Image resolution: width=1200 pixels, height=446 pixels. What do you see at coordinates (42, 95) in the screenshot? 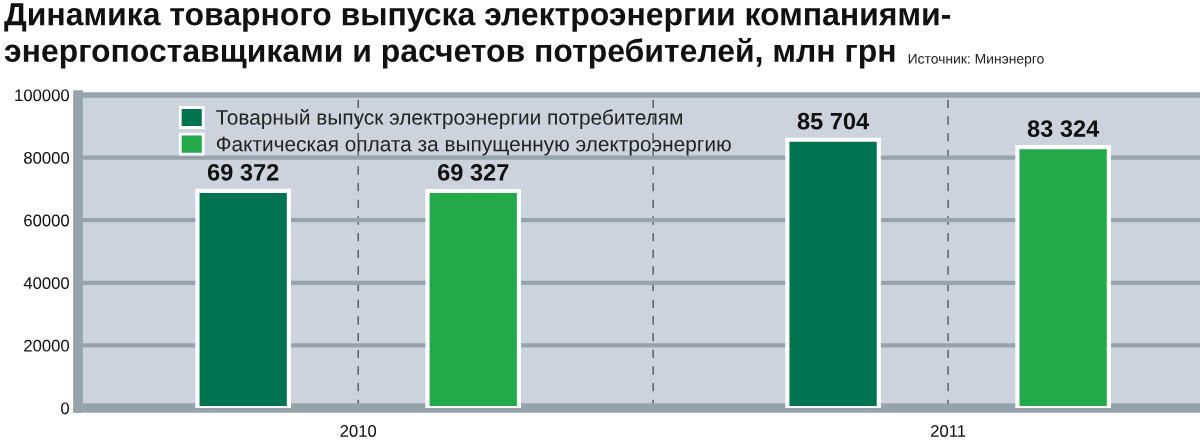
I see `y-tick-label: 100000` at bounding box center [42, 95].